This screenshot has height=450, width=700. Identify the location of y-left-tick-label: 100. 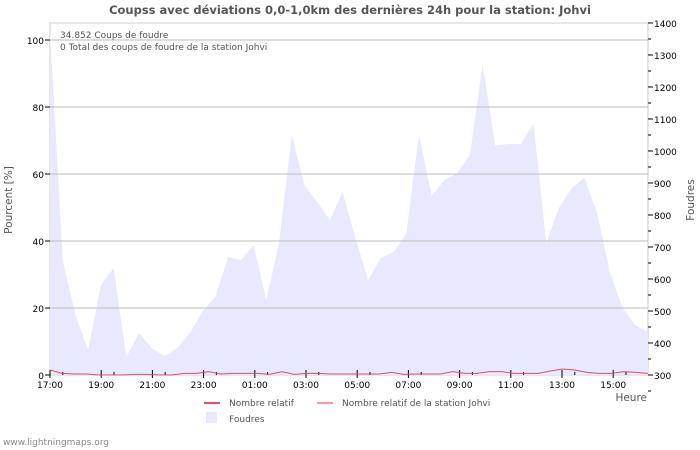
(35, 42).